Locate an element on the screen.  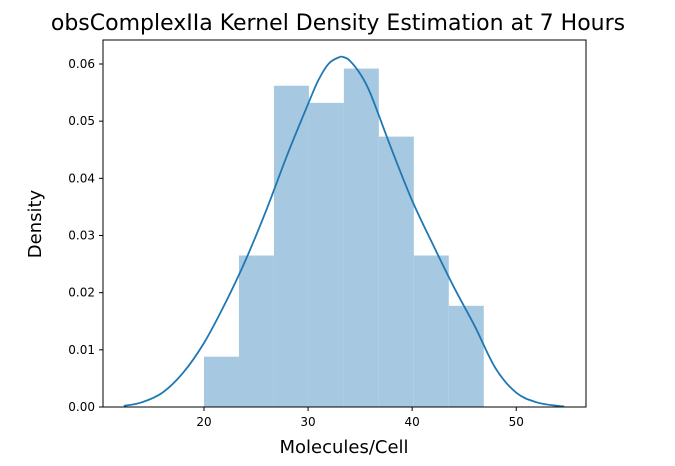
y-tick-label: 0.06 is located at coordinates (81, 64).